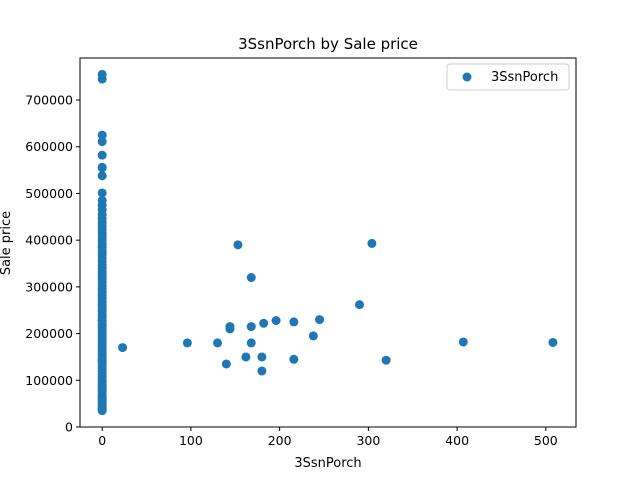 The width and height of the screenshot is (640, 480). Describe the element at coordinates (280, 440) in the screenshot. I see `x-tick-label: 200` at that location.